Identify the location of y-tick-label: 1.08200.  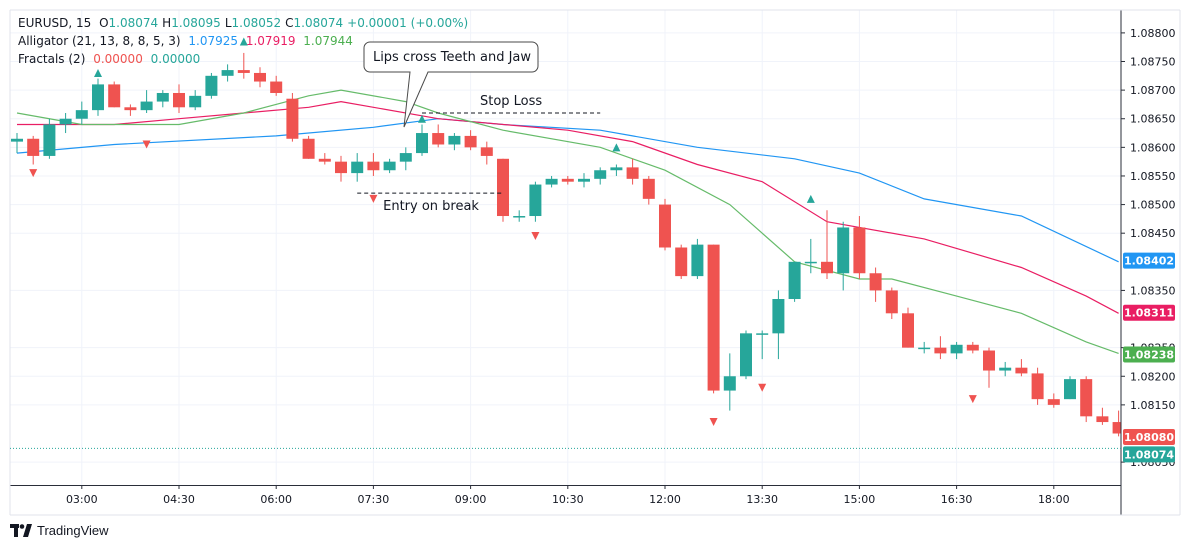
(1153, 376).